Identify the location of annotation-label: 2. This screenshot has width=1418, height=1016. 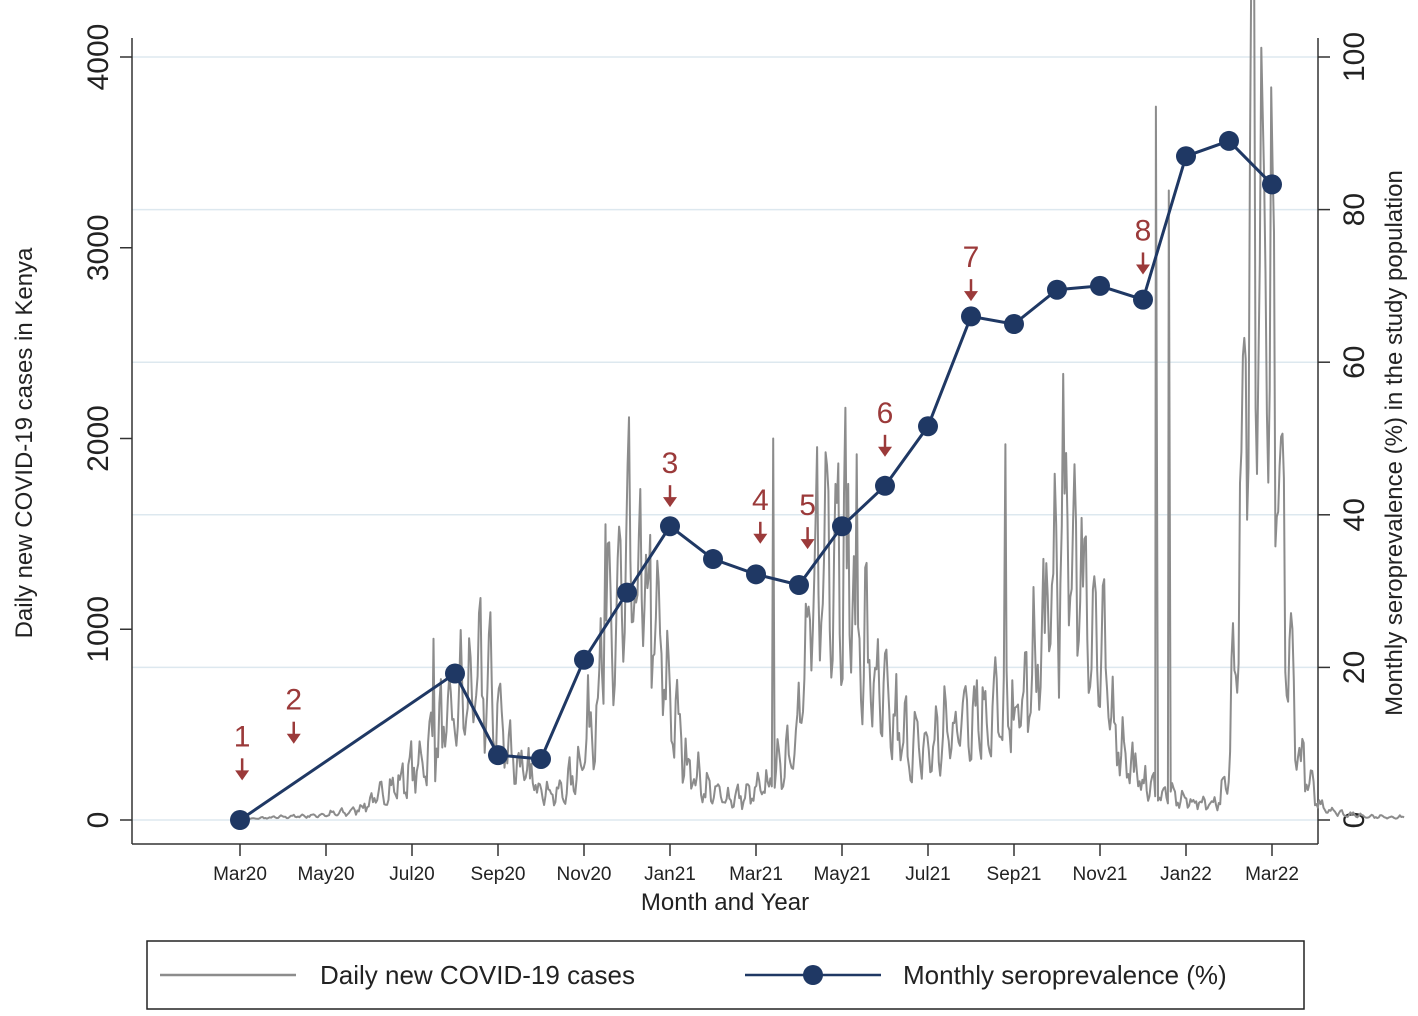
(293, 700).